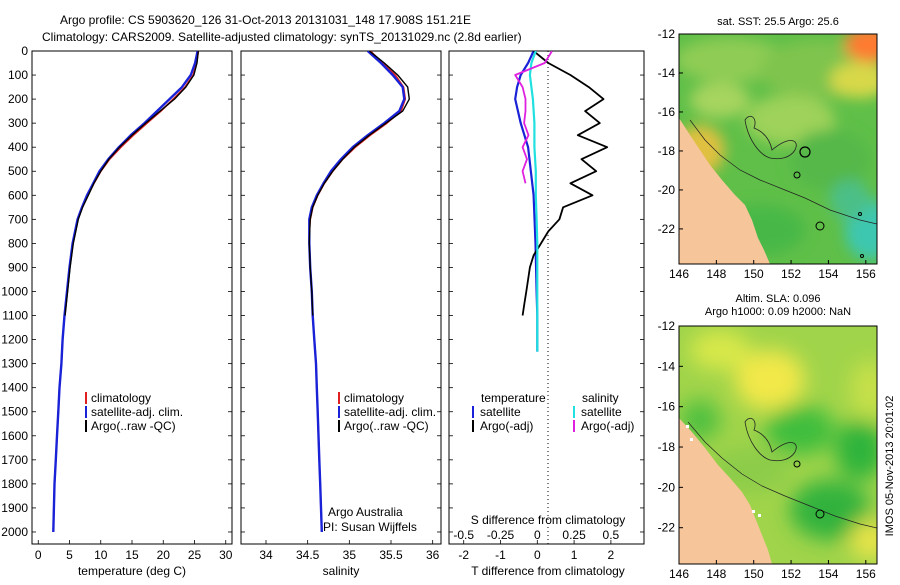 This screenshot has height=585, width=900. What do you see at coordinates (778, 22) in the screenshot?
I see `sst-map-title: sat. SST: 25.5 Argo: 25.6` at bounding box center [778, 22].